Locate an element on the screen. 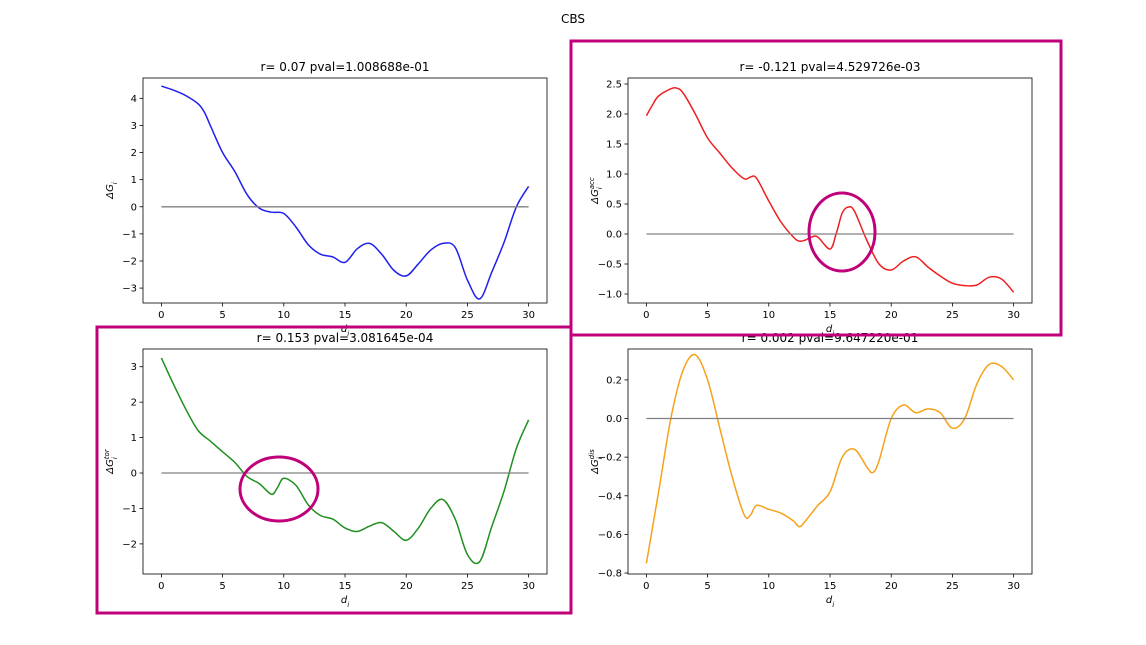 This screenshot has width=1146, height=645. highlight-circle-bottom-left is located at coordinates (279, 489).